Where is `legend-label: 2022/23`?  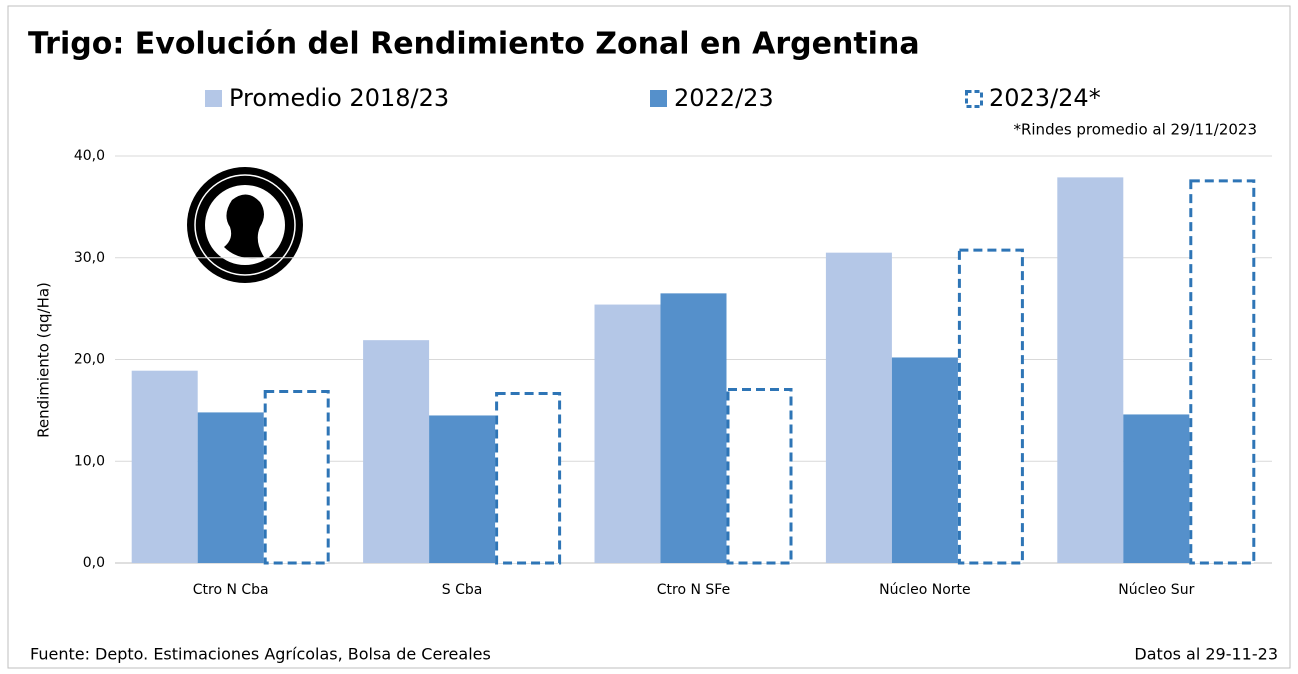
legend-label: 2022/23 is located at coordinates (724, 98).